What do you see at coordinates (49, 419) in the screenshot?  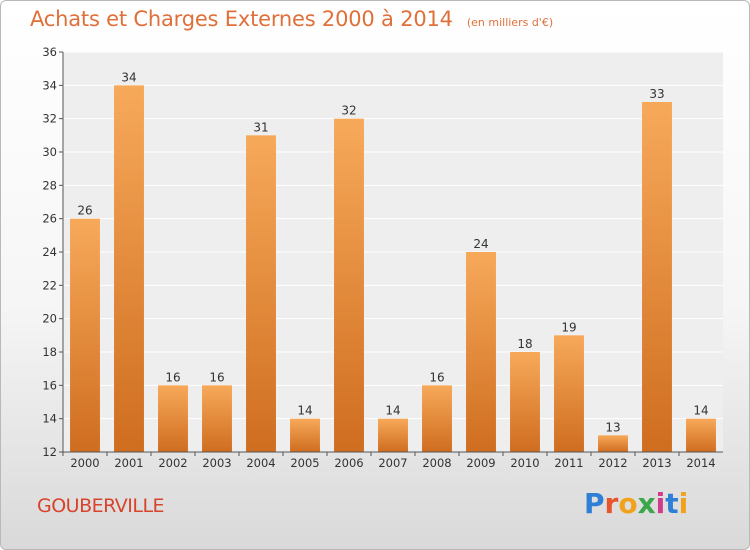 I see `y-tick-label: 14` at bounding box center [49, 419].